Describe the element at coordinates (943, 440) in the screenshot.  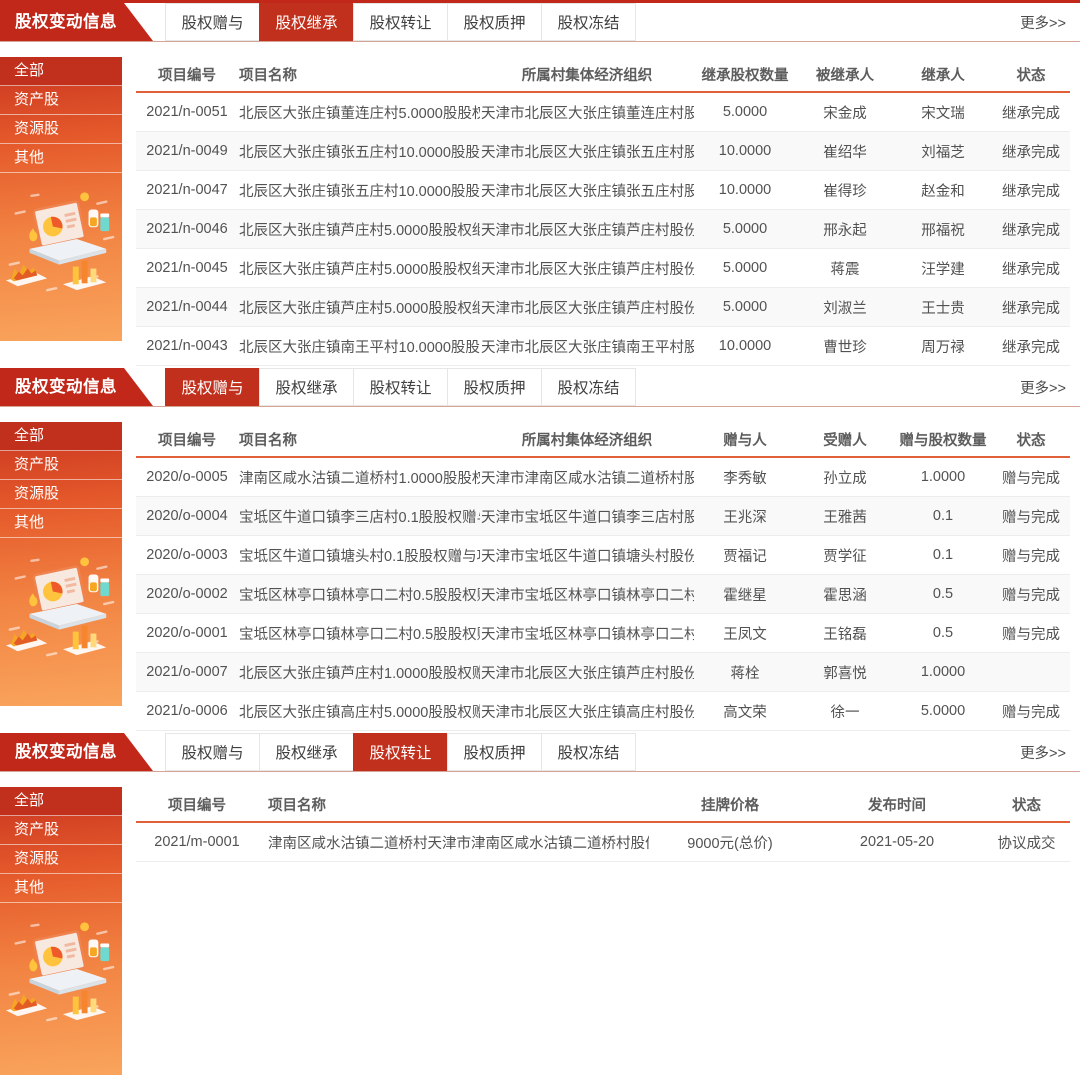
I see `column-header: 赠与股权数量` at that location.